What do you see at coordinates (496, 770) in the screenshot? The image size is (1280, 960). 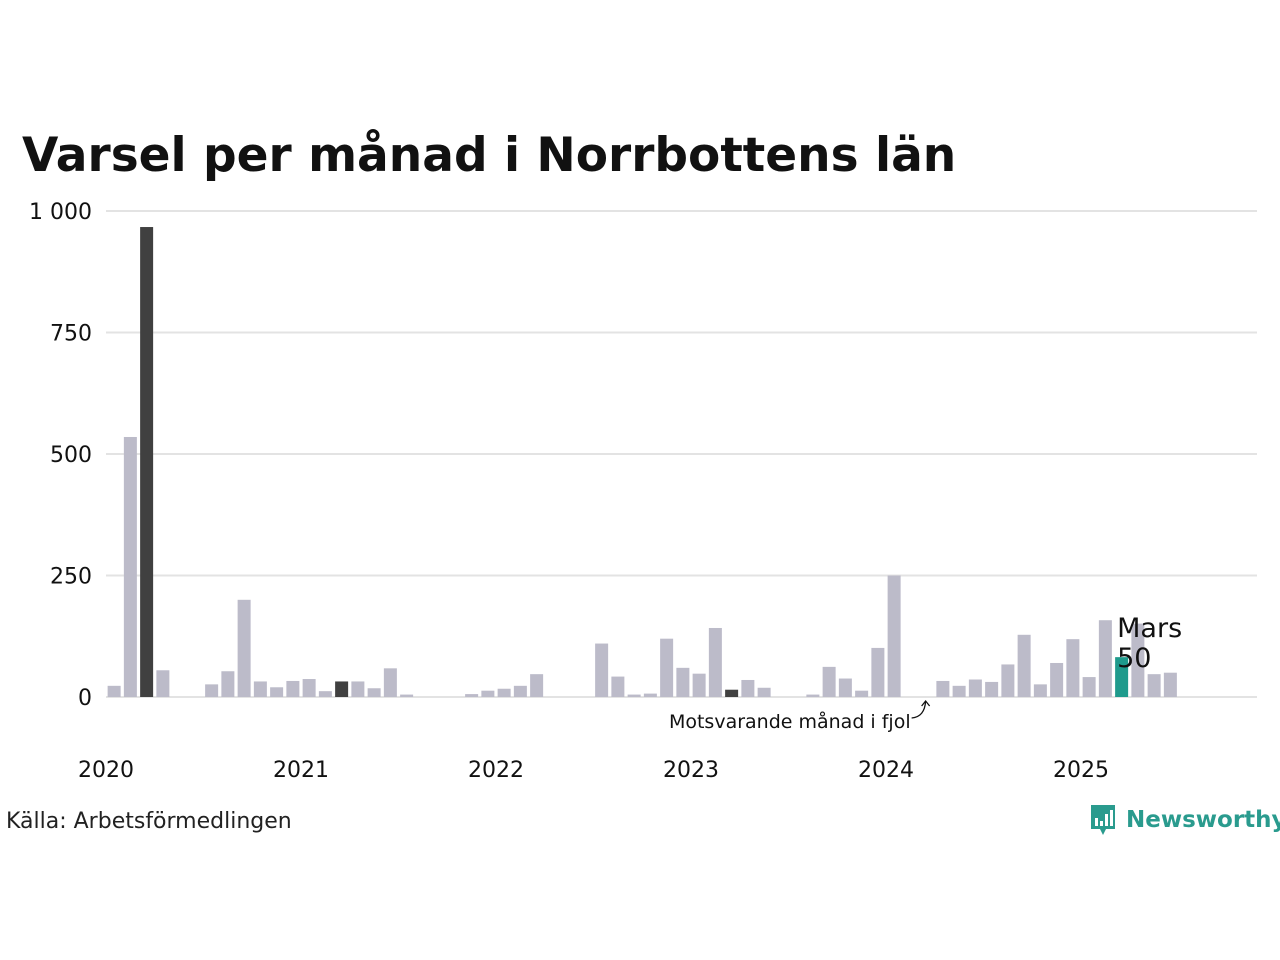 I see `x-tick-label: 2022` at bounding box center [496, 770].